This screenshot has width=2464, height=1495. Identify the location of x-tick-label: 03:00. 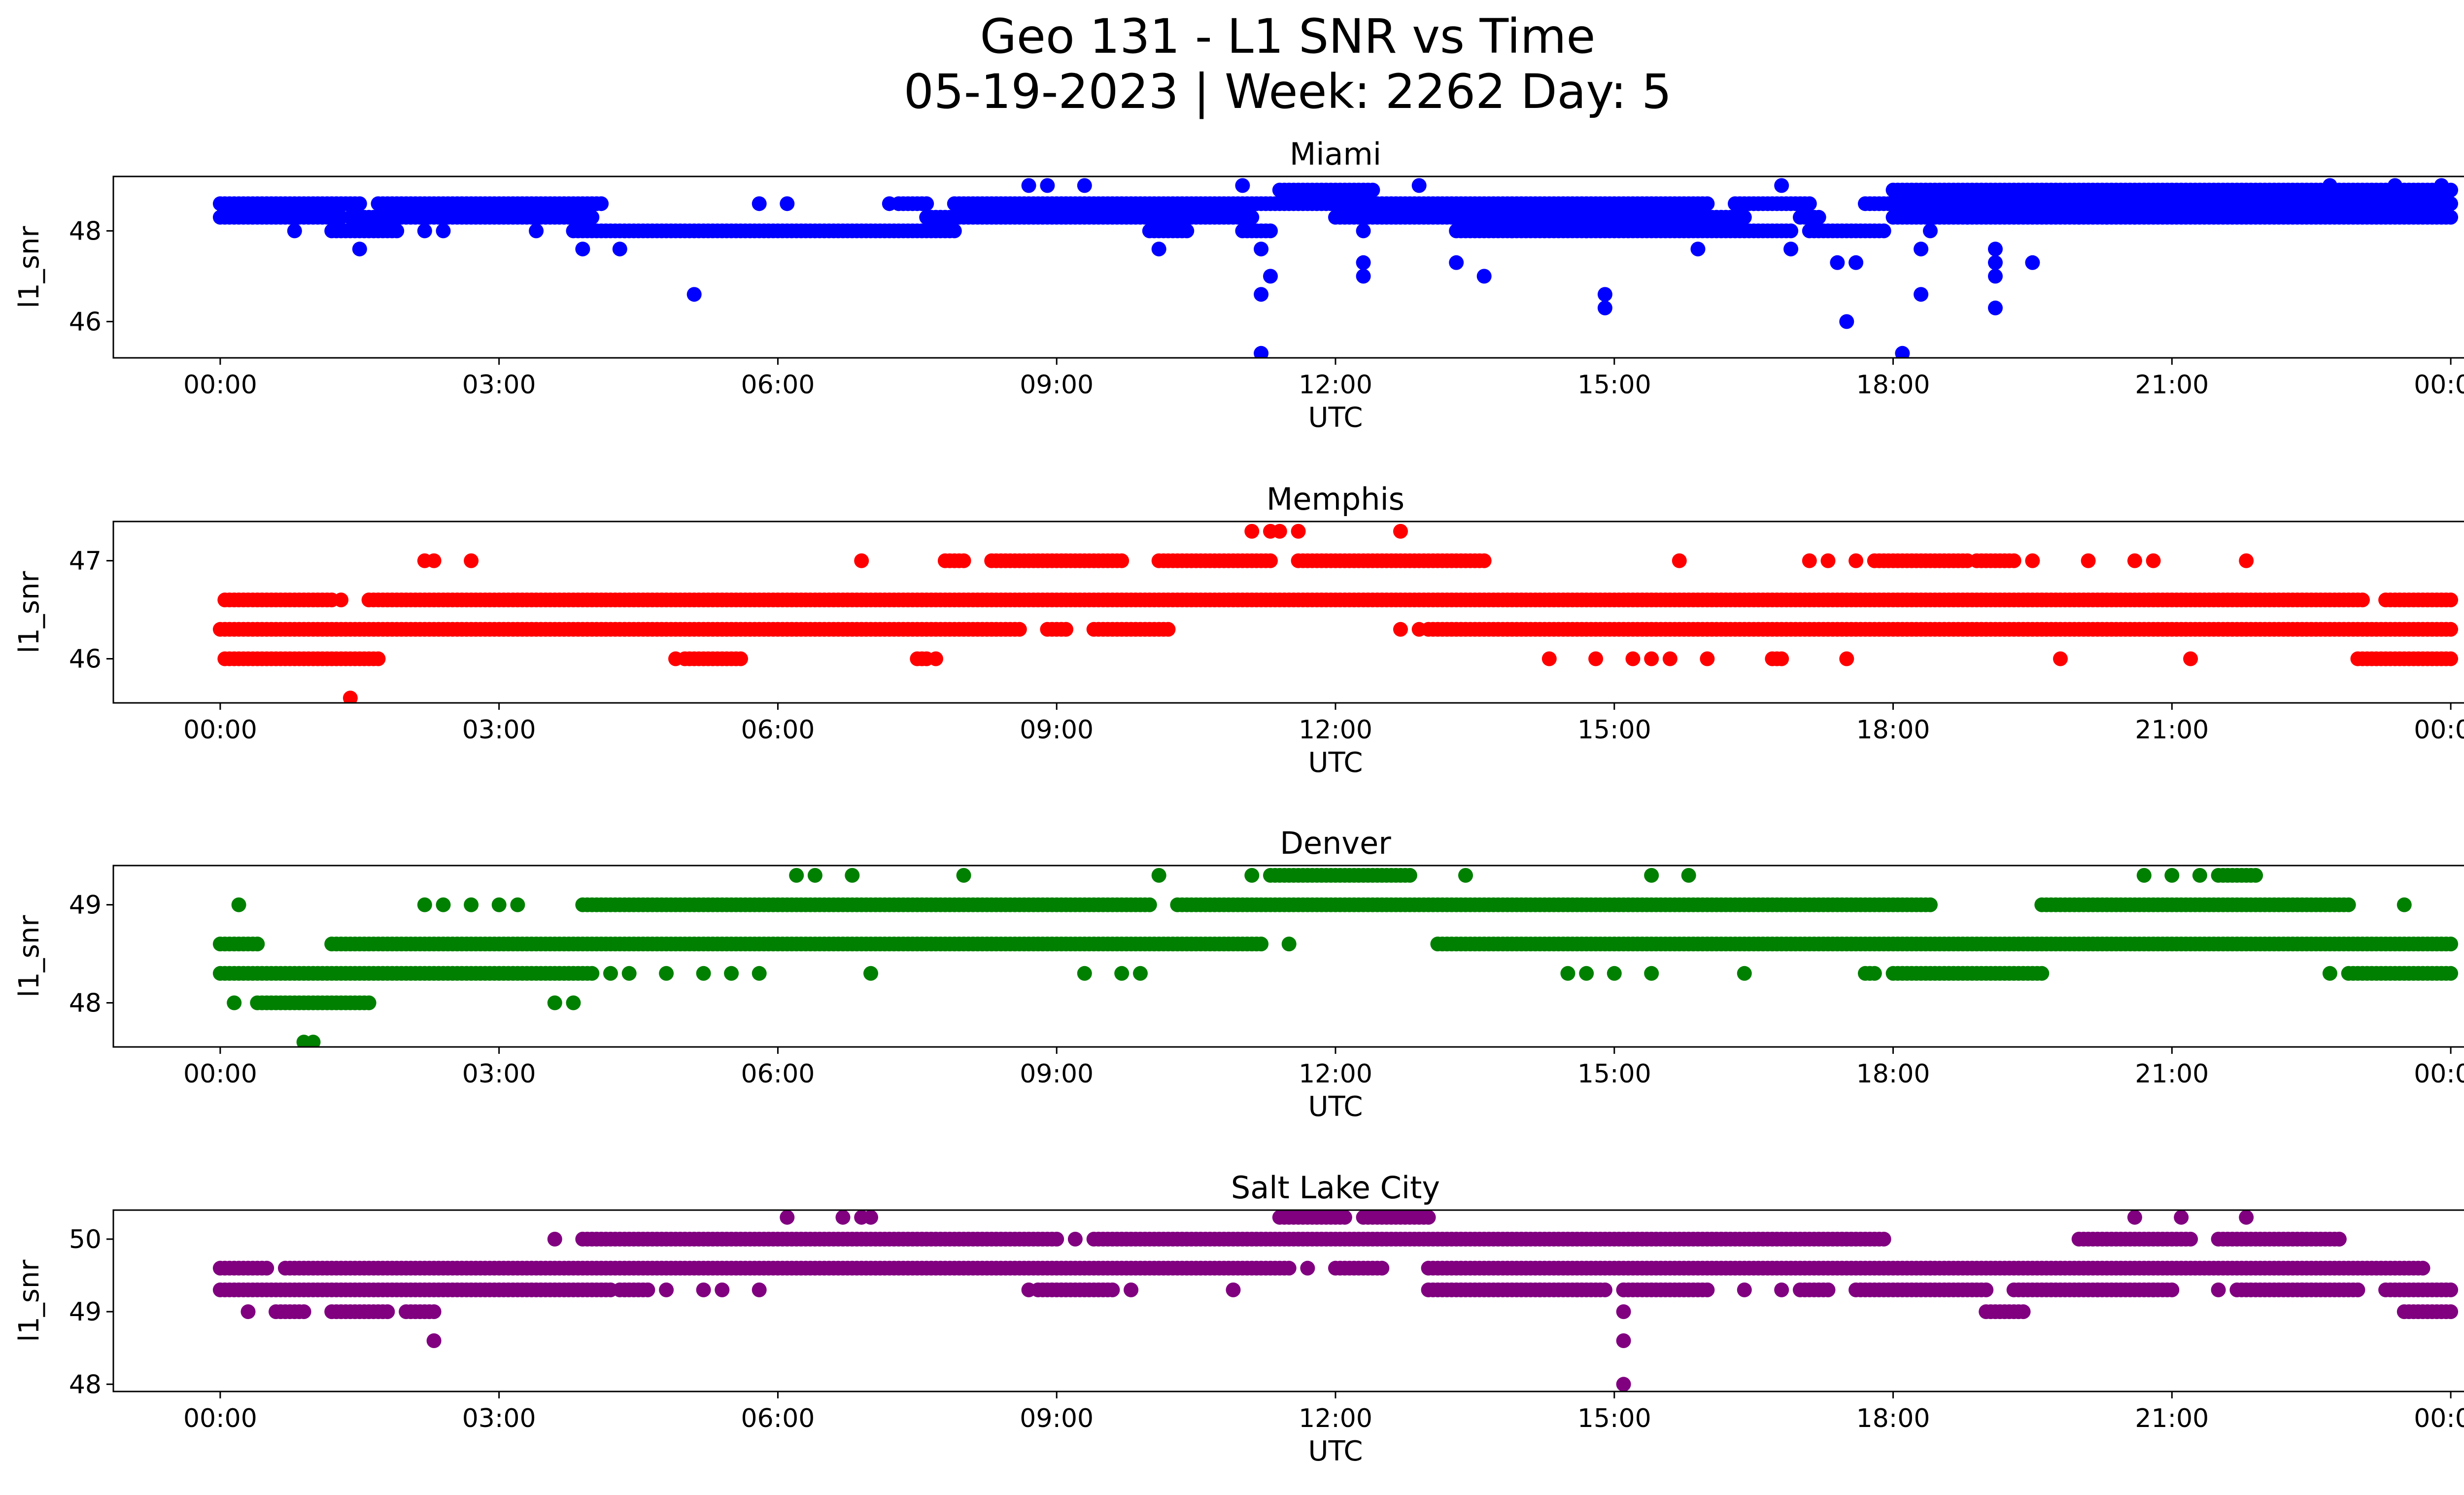
(499, 1074).